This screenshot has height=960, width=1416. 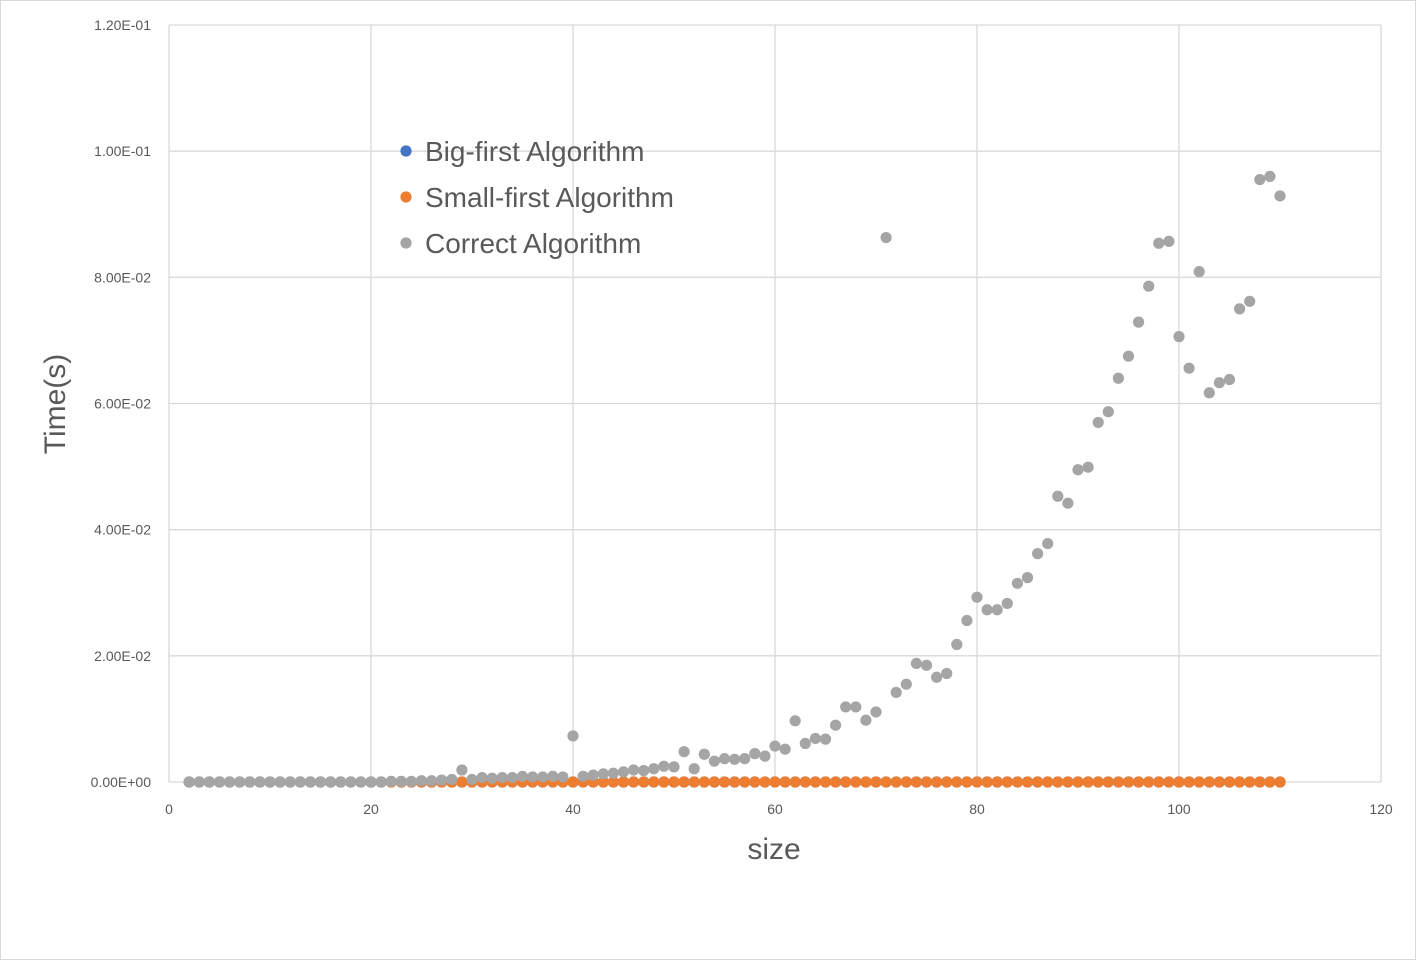 What do you see at coordinates (122, 530) in the screenshot?
I see `y-tick-label: 4.00E-02` at bounding box center [122, 530].